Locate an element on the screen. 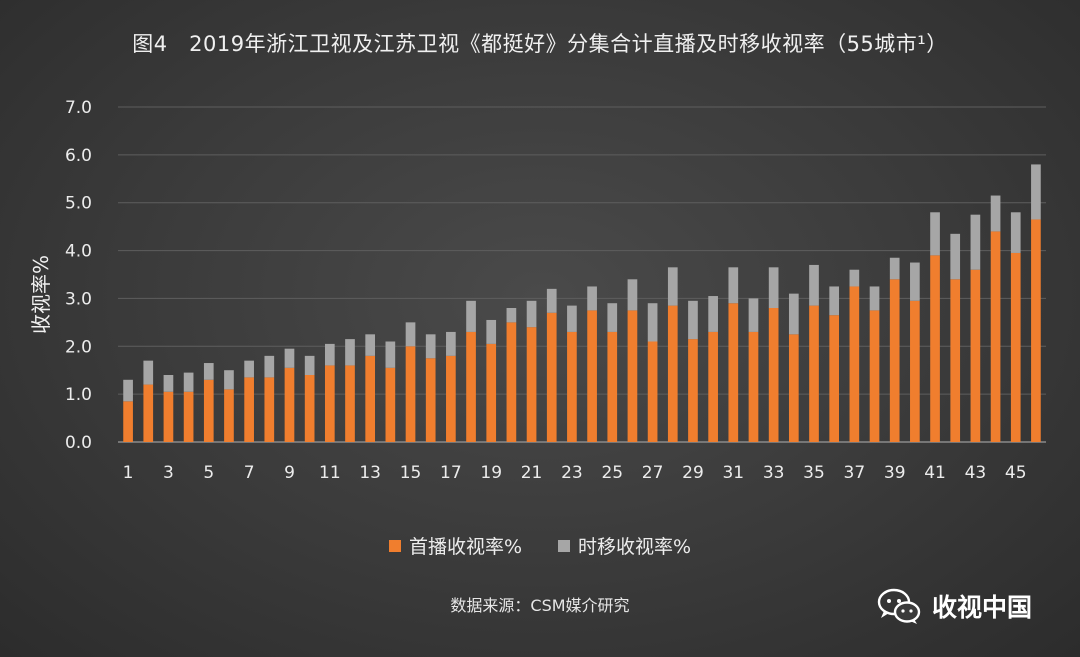 The width and height of the screenshot is (1080, 657). x-tick-label: 25 is located at coordinates (612, 473).